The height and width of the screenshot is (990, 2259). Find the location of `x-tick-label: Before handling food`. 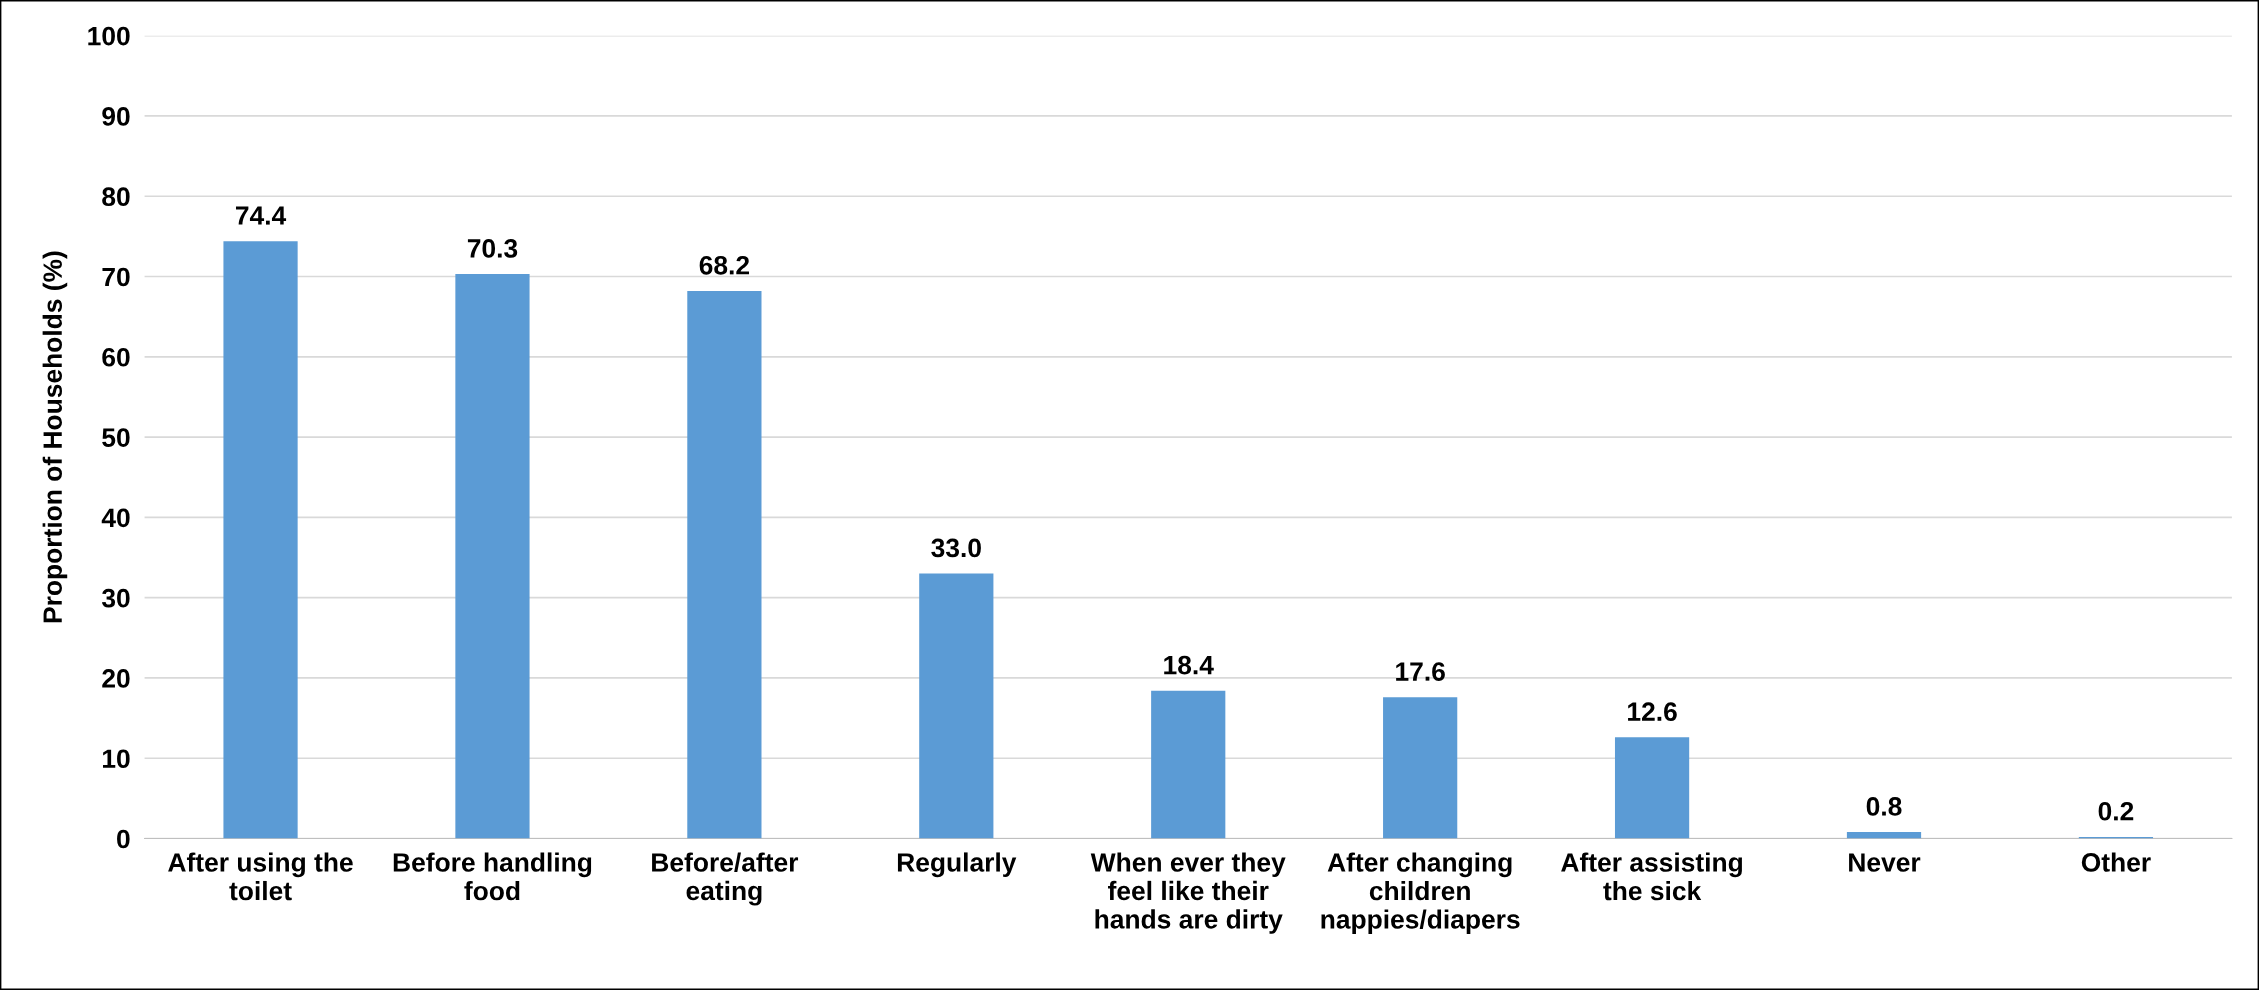

x-tick-label: Before handling food is located at coordinates (492, 876).